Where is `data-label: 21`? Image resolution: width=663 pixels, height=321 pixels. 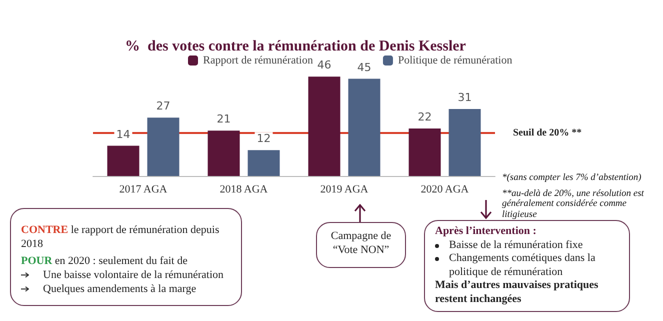
data-label: 21 is located at coordinates (223, 119).